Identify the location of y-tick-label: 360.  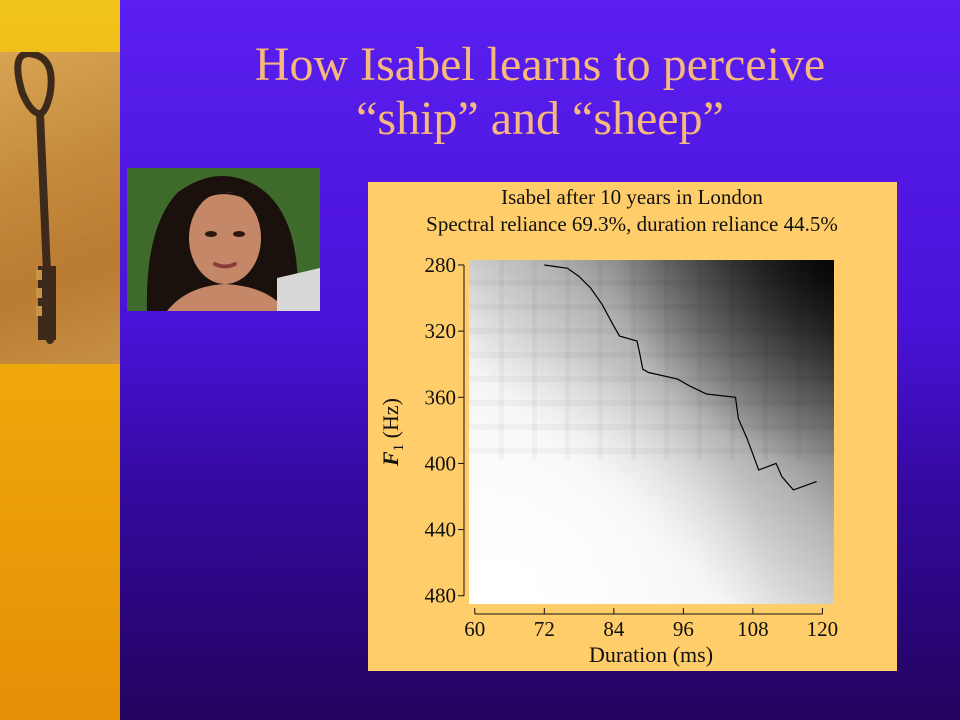
(441, 397).